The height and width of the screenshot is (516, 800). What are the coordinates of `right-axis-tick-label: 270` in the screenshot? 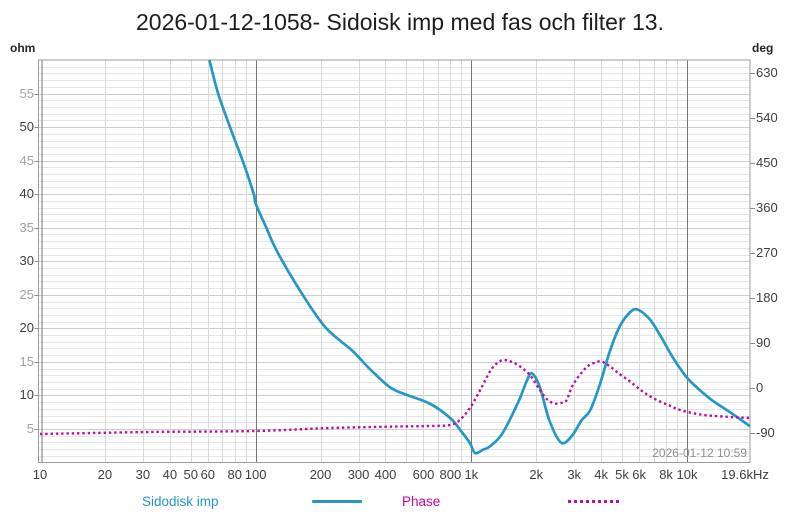 It's located at (767, 252).